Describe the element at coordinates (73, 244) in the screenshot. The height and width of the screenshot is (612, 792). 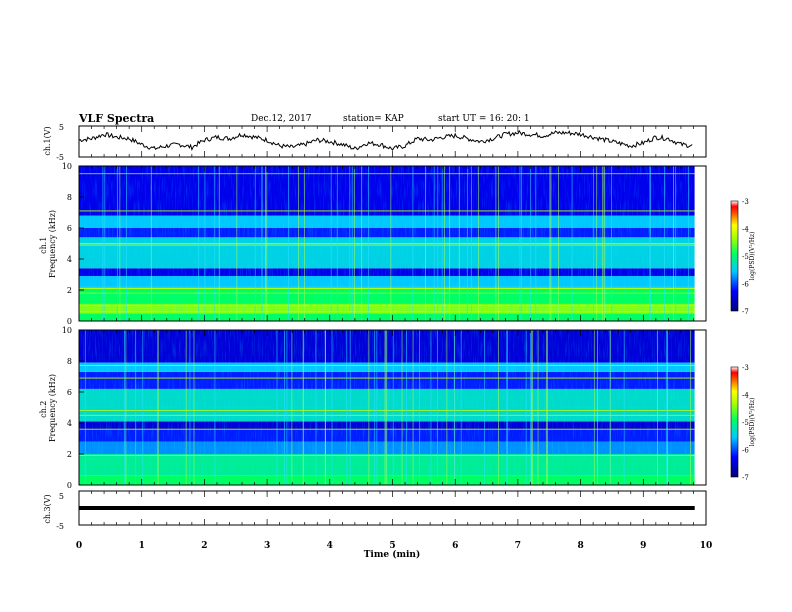
I see `ch1-spectrogram-y-ticks: 0 2 4 6 8 10` at that location.